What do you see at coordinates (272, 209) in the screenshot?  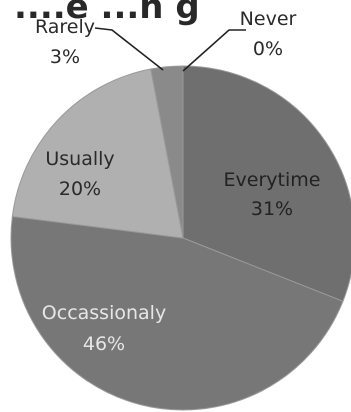 I see `slice-value-everytime: 31%` at bounding box center [272, 209].